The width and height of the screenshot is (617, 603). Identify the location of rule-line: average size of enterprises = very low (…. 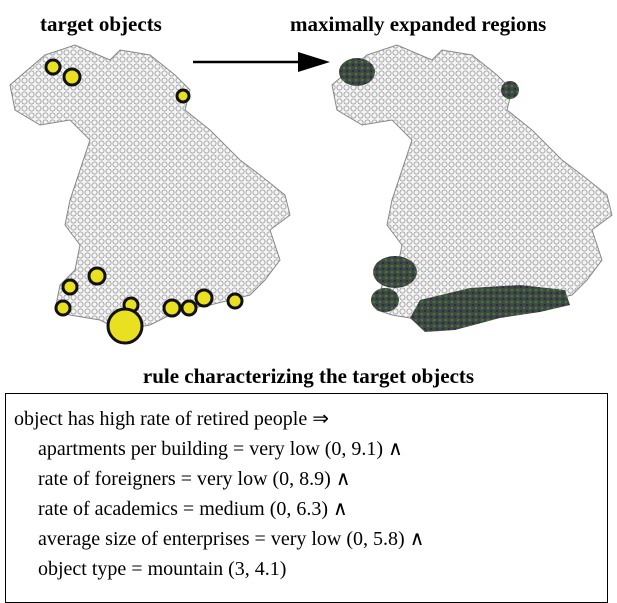
(231, 539).